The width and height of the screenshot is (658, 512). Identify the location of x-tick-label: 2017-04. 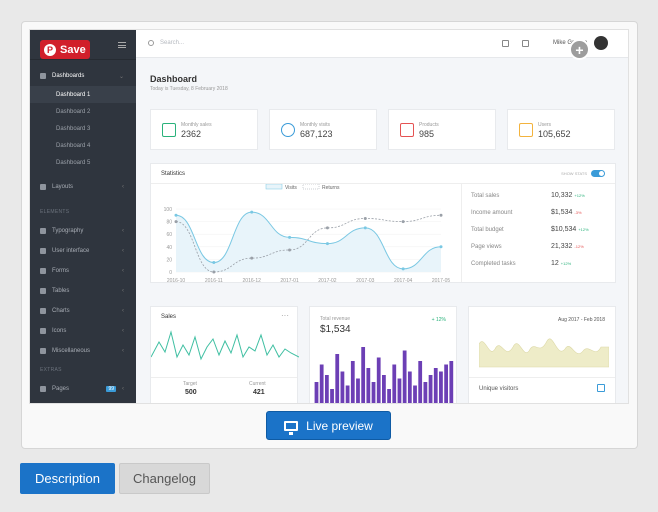
(403, 281).